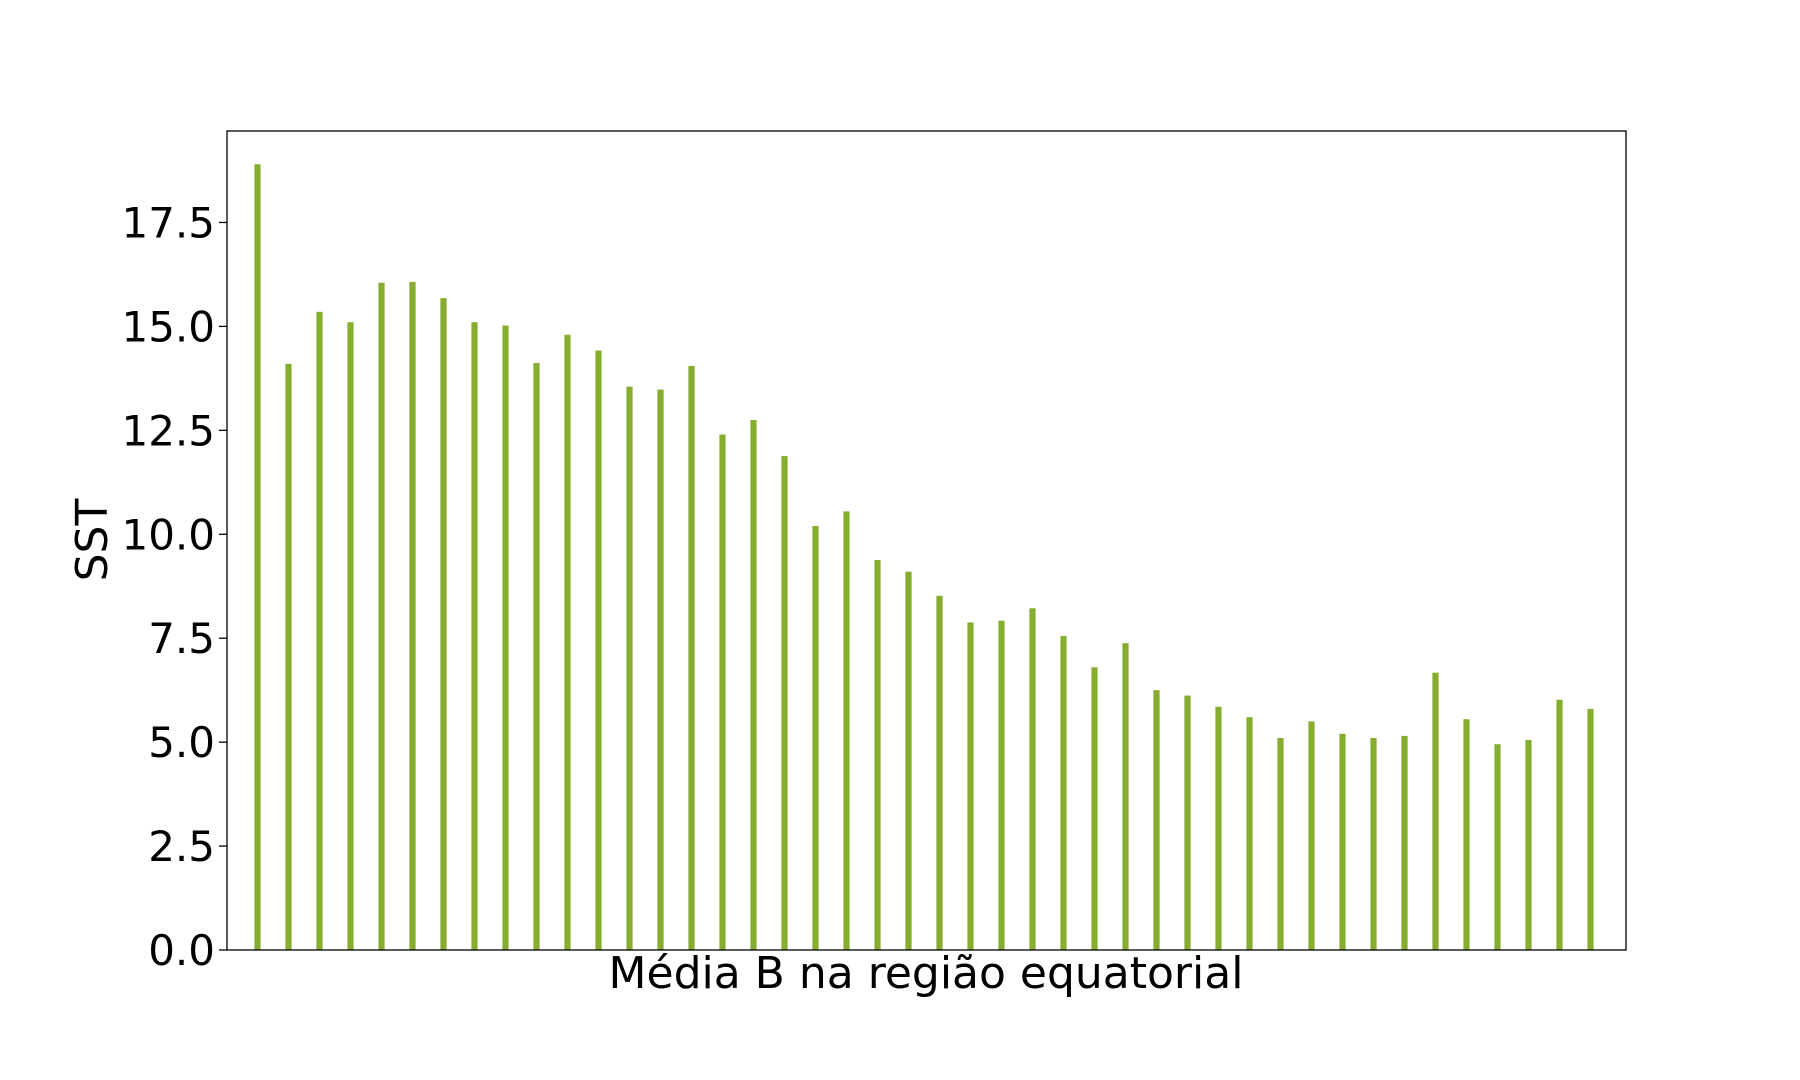  What do you see at coordinates (181, 742) in the screenshot?
I see `y-tick-label: 5.0` at bounding box center [181, 742].